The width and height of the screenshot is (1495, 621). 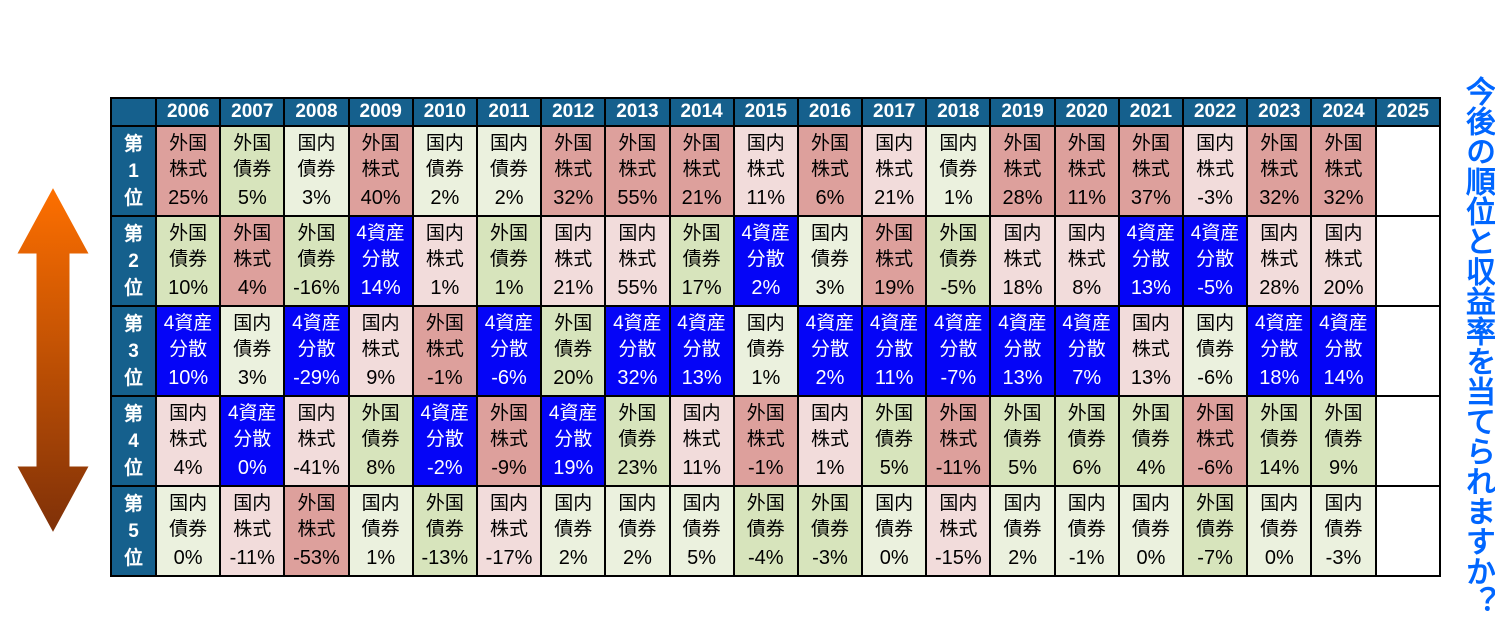 What do you see at coordinates (1477, 346) in the screenshot?
I see `side-note: 今後の順位と収益率を当てられますか？` at bounding box center [1477, 346].